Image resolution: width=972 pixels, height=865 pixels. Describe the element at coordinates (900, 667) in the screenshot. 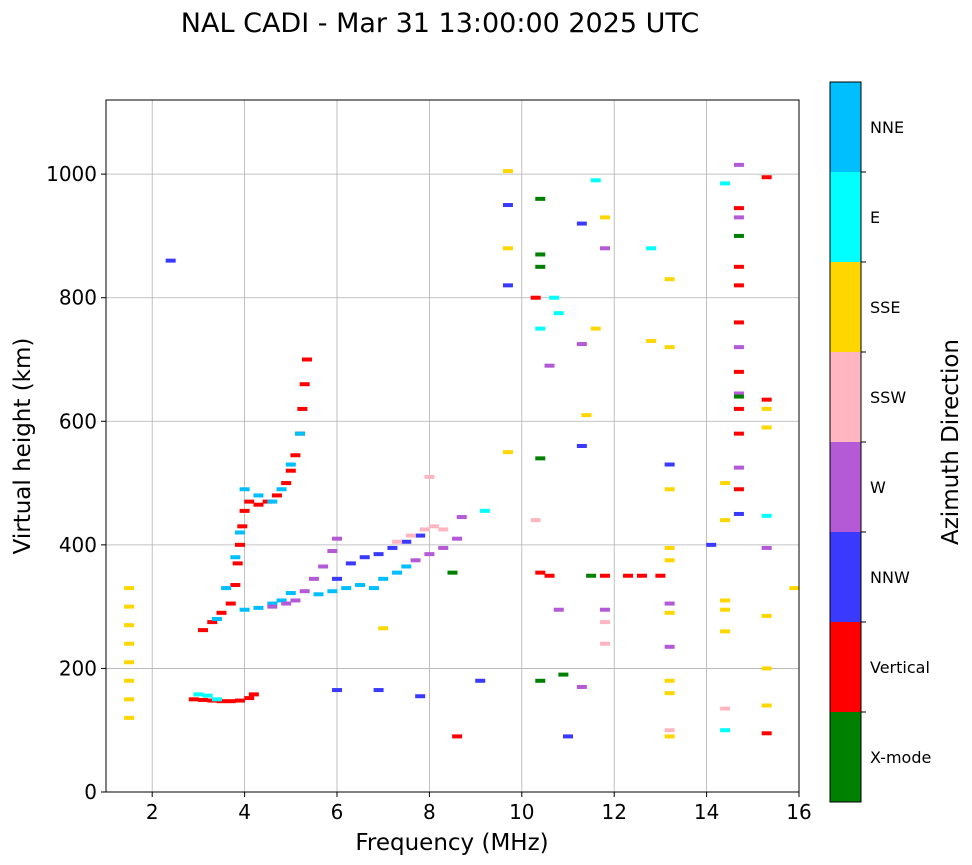

I see `colorbar-label: Vertical` at that location.